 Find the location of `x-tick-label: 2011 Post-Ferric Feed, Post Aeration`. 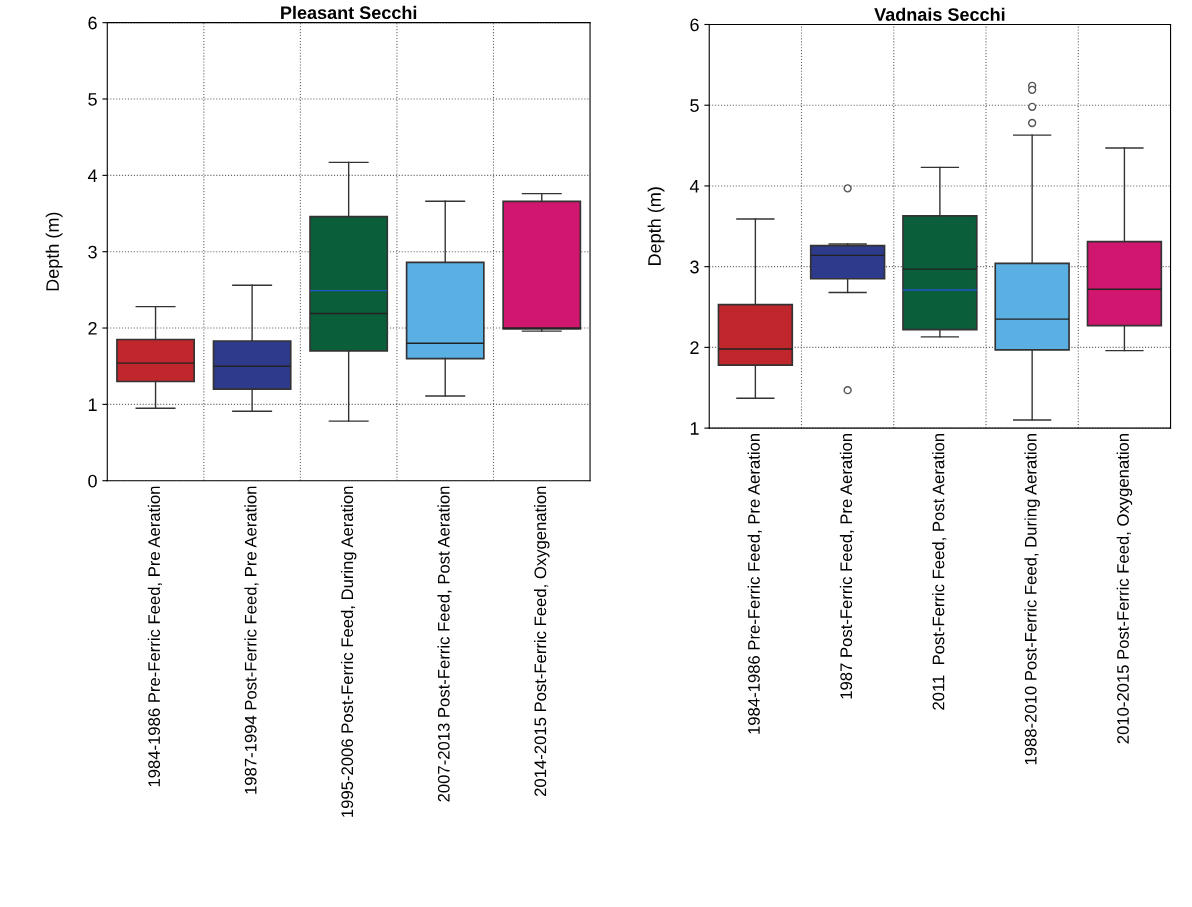

x-tick-label: 2011 Post-Ferric Feed, Post Aeration is located at coordinates (939, 572).